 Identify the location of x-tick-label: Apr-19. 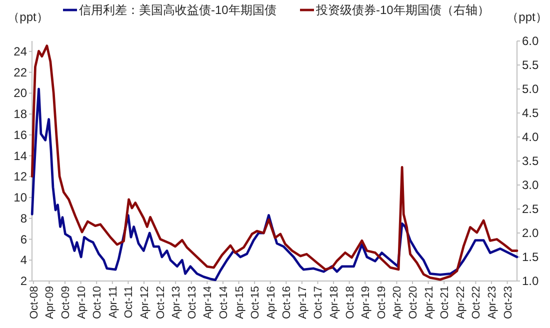
(366, 303).